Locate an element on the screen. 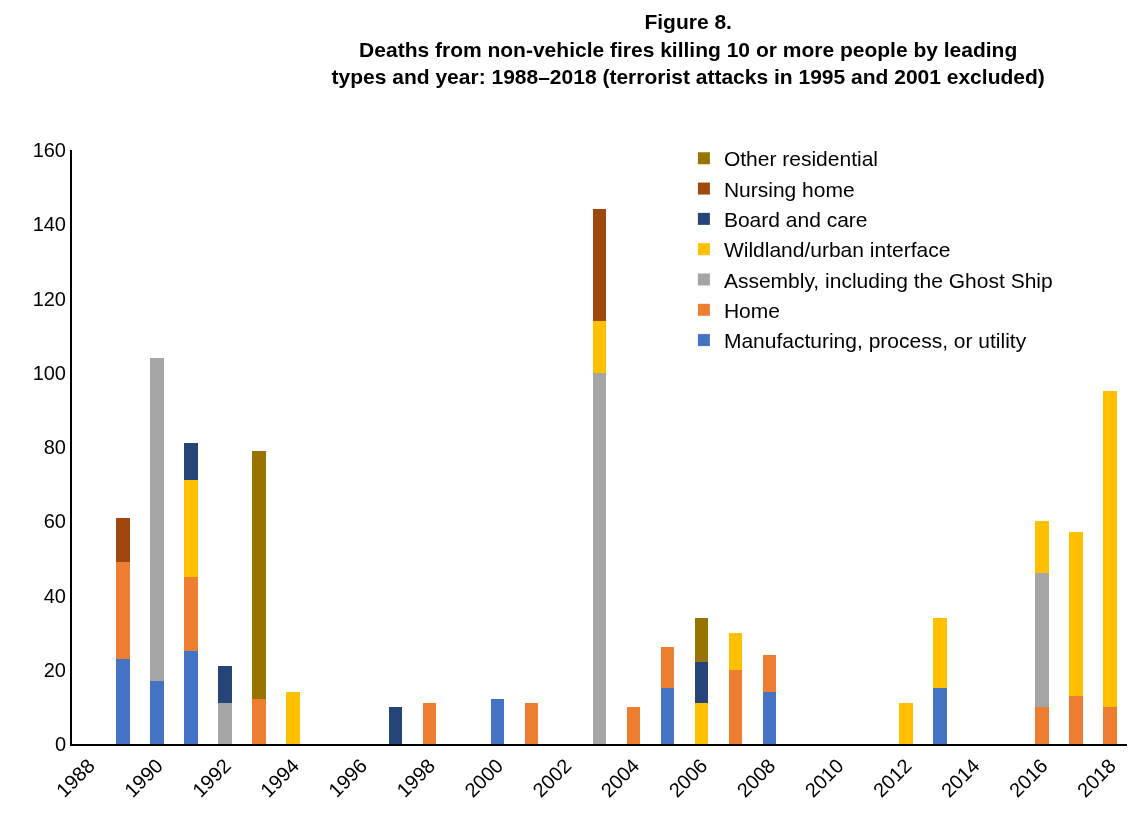 Image resolution: width=1147 pixels, height=839 pixels. y-tick-label: 100 is located at coordinates (49, 372).